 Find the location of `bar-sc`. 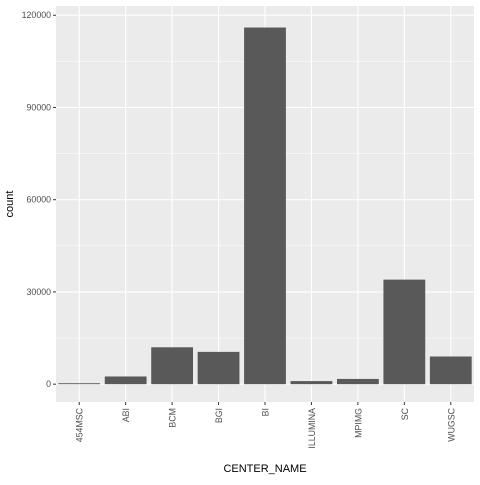

bar-sc is located at coordinates (404, 332).